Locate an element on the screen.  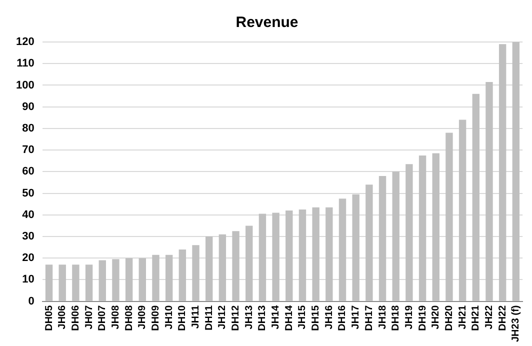
x-tick-label: DH08 is located at coordinates (129, 317).